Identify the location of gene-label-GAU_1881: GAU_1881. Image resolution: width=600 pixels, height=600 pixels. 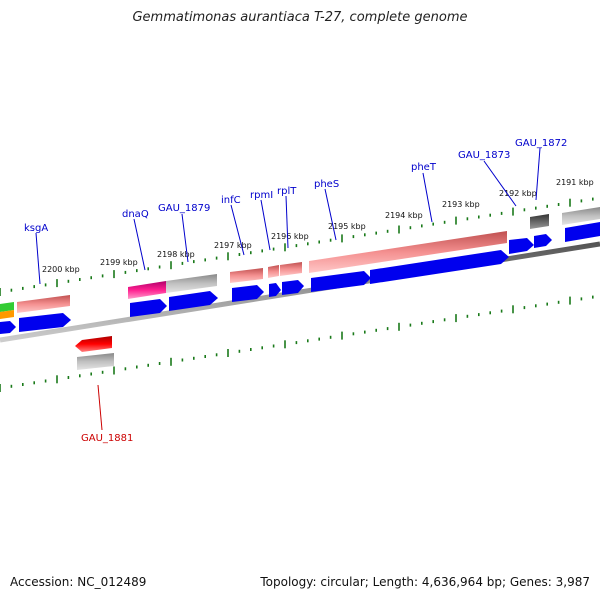
(107, 438).